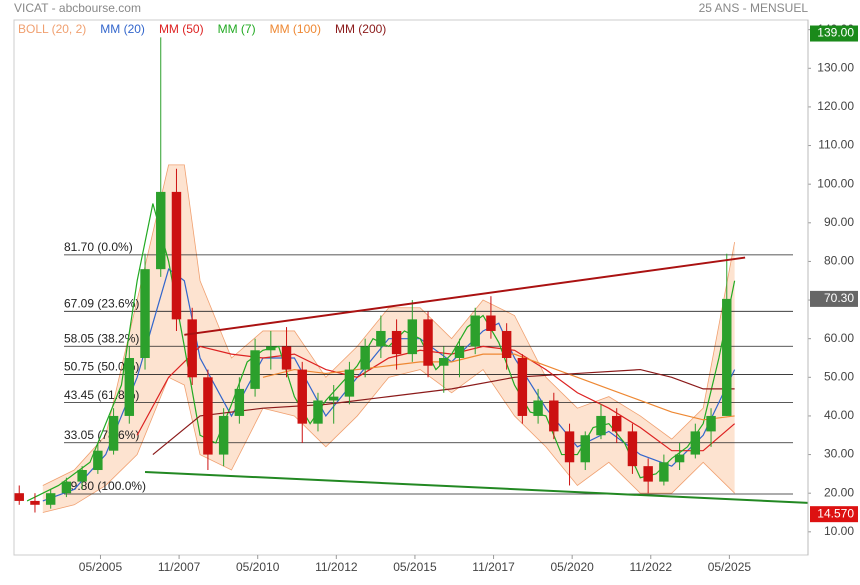 Image resolution: width=860 pixels, height=585 pixels. Describe the element at coordinates (572, 567) in the screenshot. I see `x-tick-label: 05/2020` at that location.